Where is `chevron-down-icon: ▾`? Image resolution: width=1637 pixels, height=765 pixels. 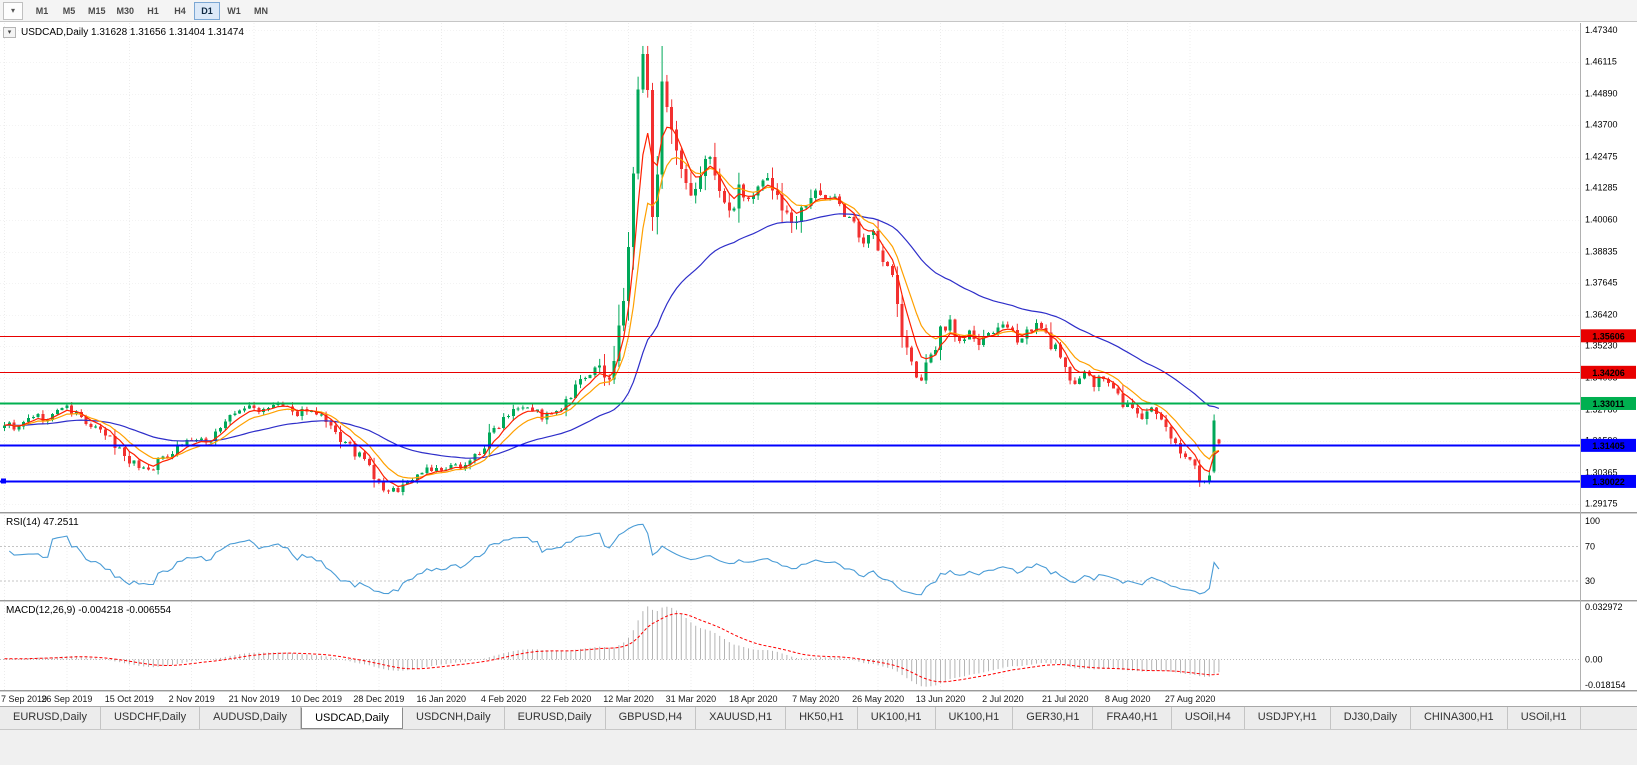
chevron-down-icon: ▾ is located at coordinates (12, 10).